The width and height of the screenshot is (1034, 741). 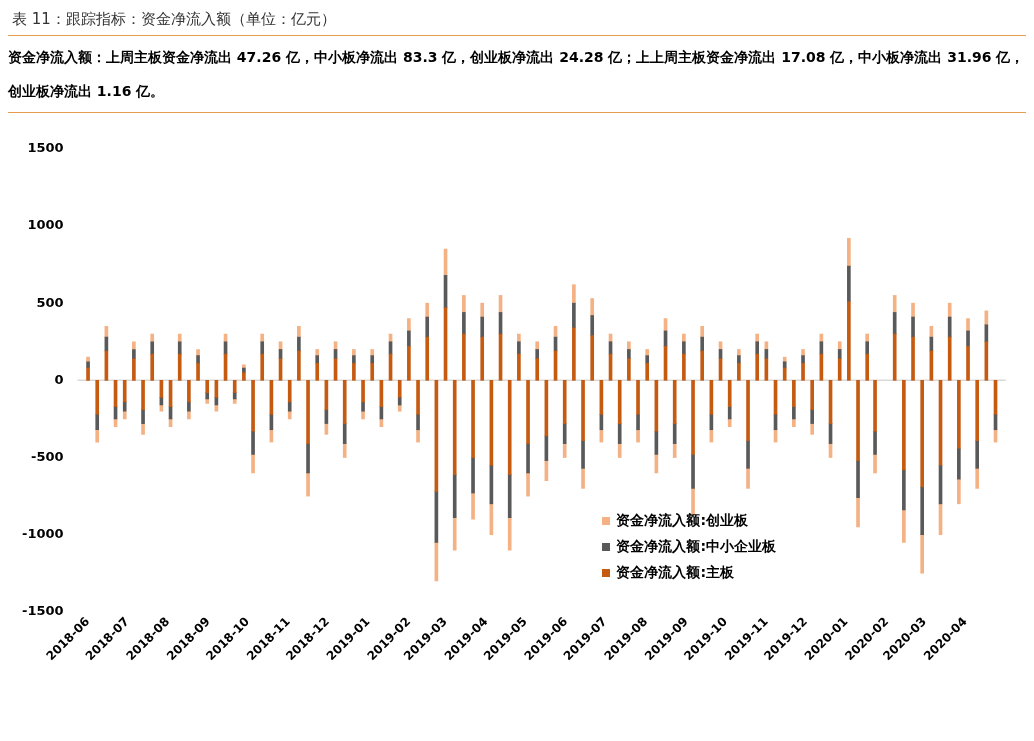 I want to click on legend-label: 资金净流入额:主板, so click(x=675, y=573).